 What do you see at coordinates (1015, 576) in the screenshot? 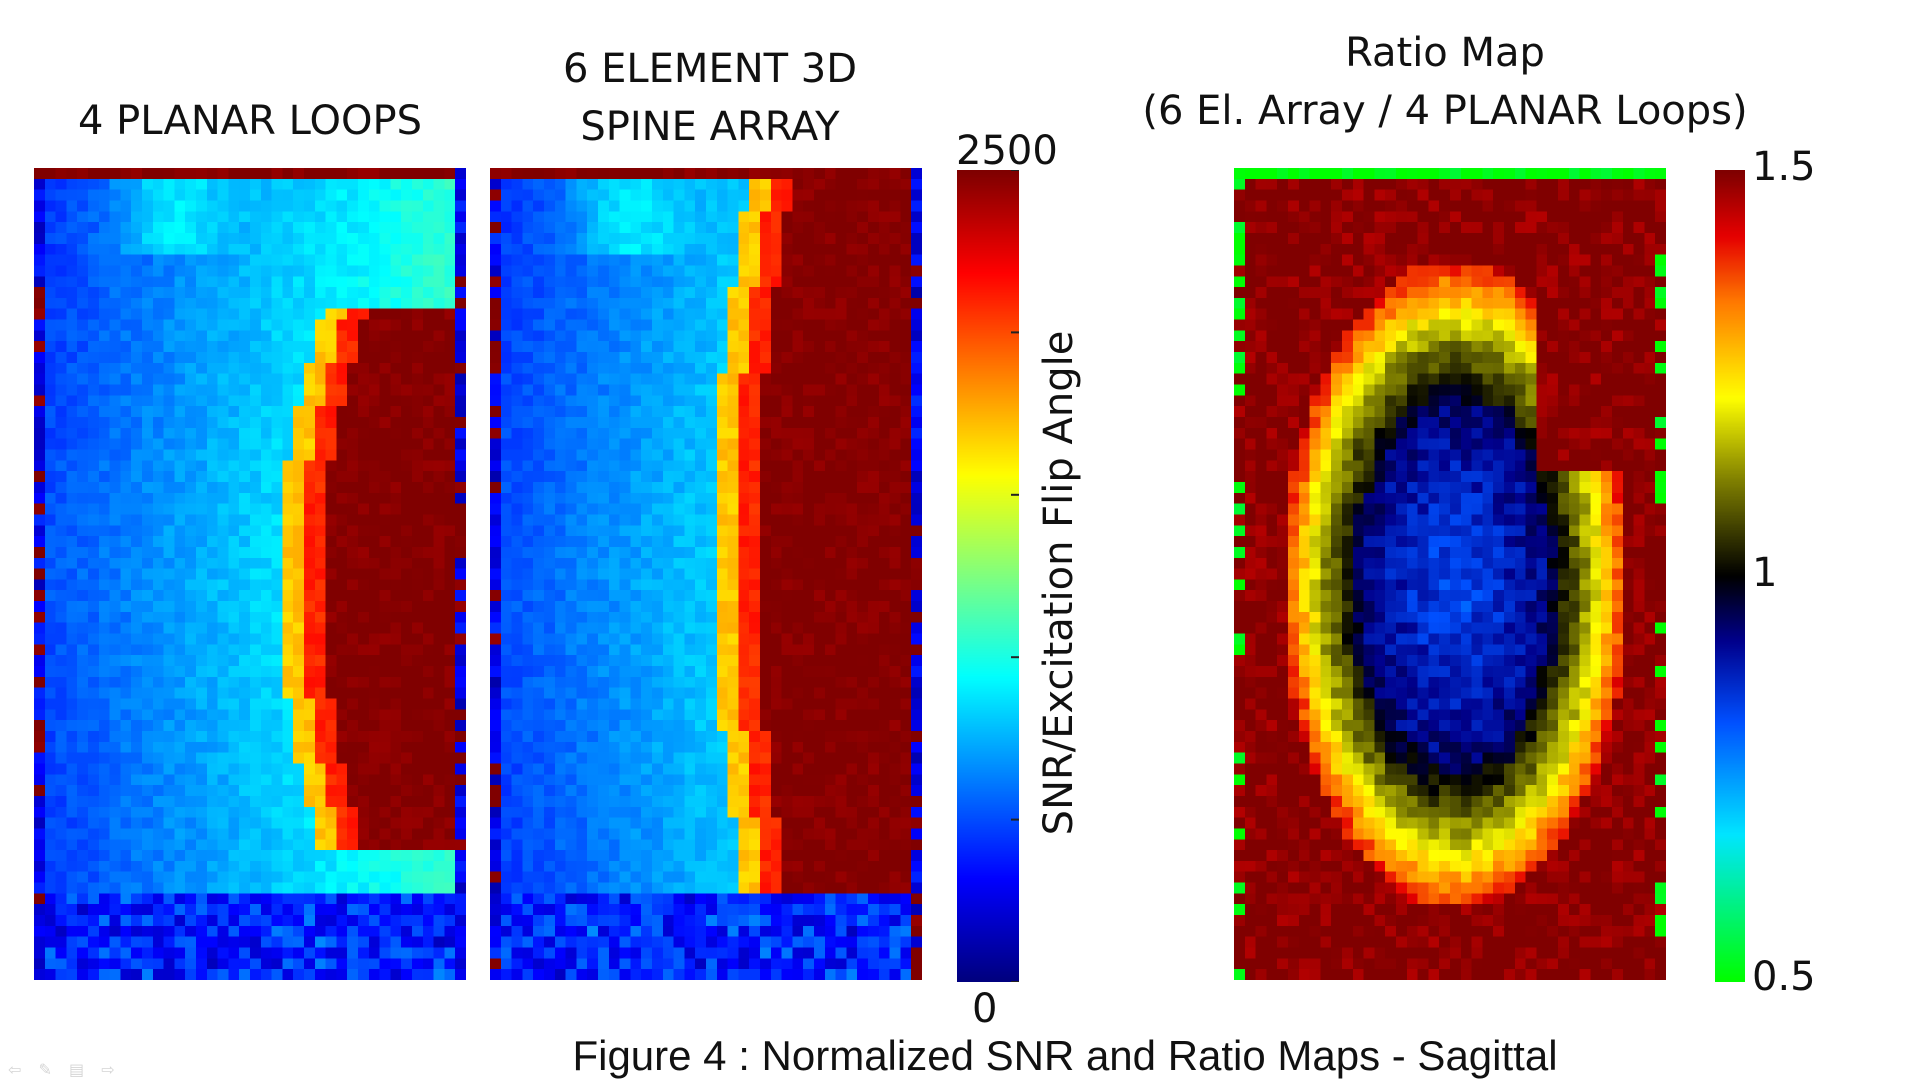
I see `colorbar-snr-ticks` at bounding box center [1015, 576].